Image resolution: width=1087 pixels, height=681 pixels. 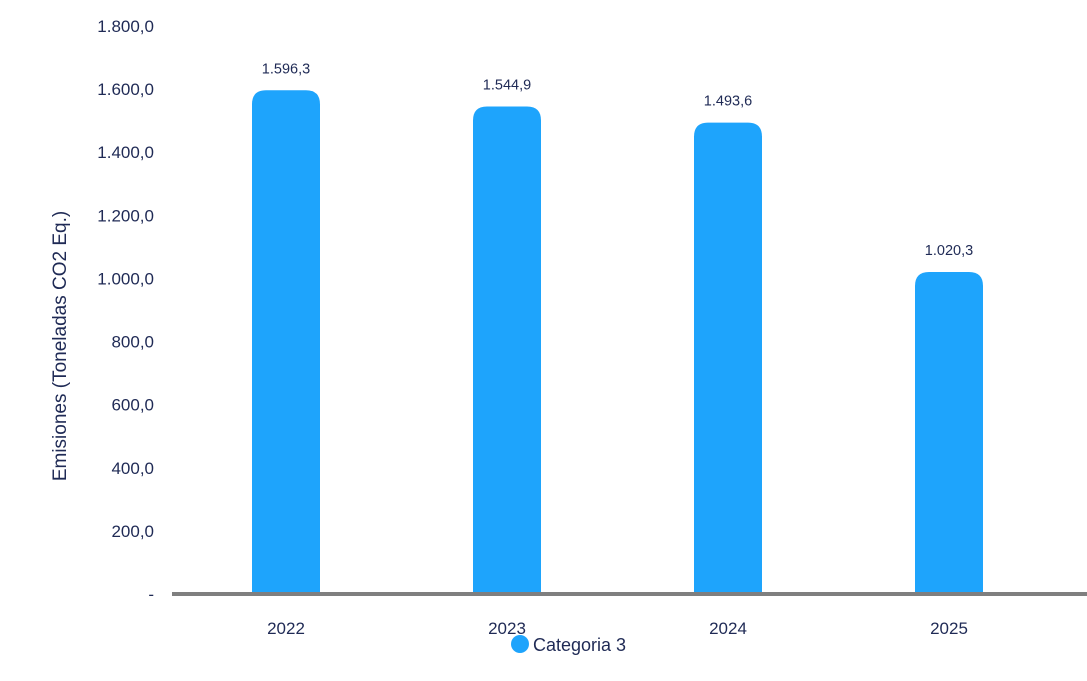 I want to click on x-tick-label-2025: 2025, so click(x=949, y=628).